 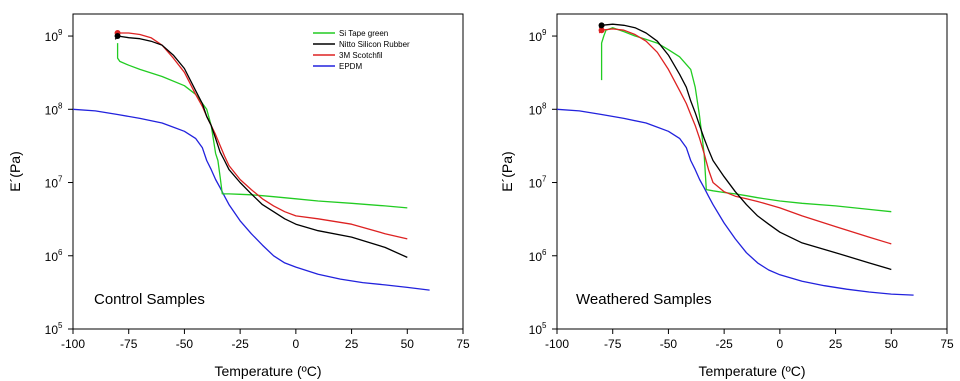 What do you see at coordinates (149, 299) in the screenshot?
I see `panel-annotation: Control Samples` at bounding box center [149, 299].